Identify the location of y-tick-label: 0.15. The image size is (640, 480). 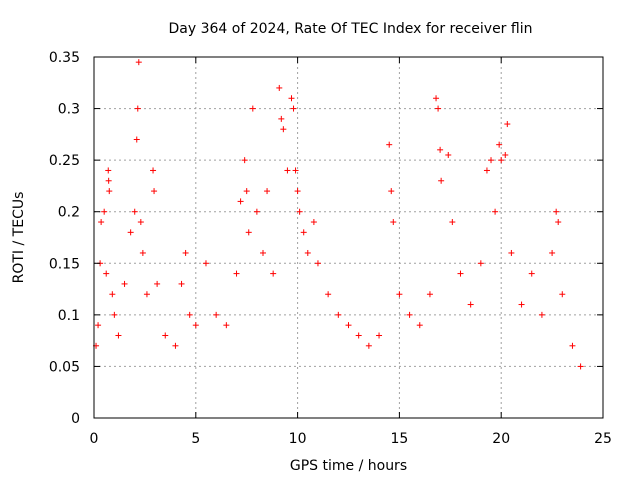
(64, 264).